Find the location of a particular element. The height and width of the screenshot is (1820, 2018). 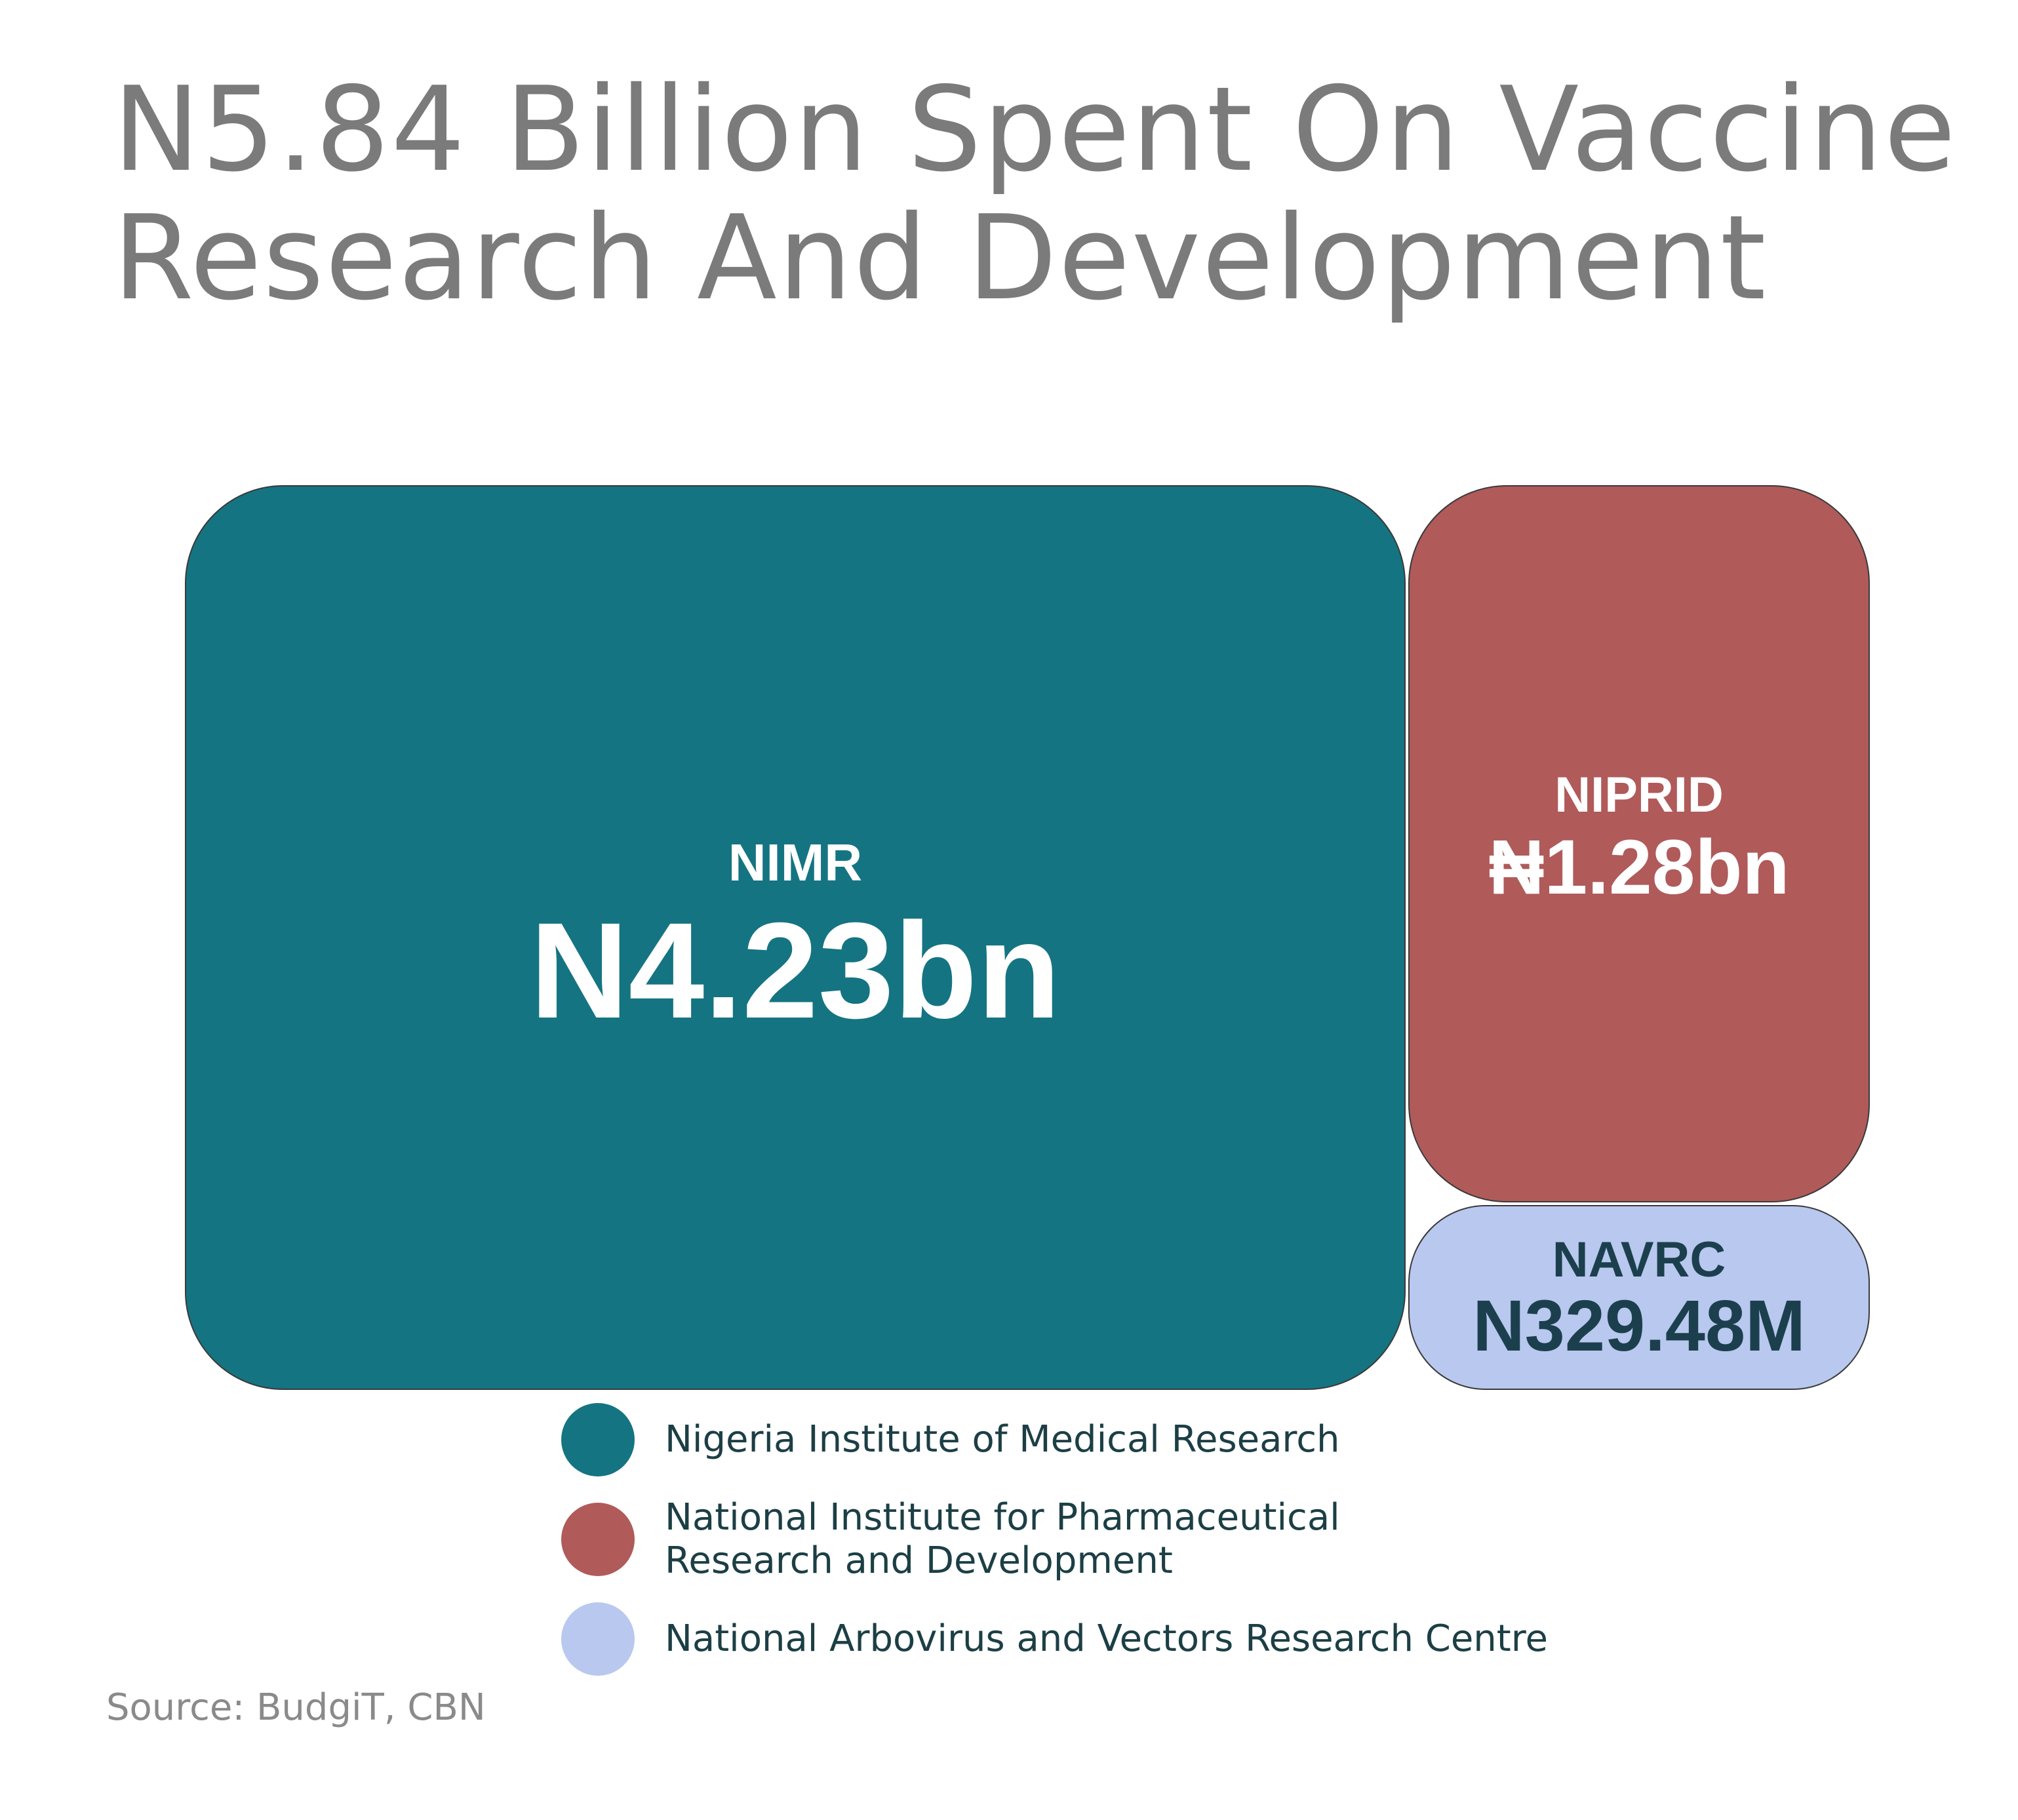

treemap-value-niprid: ₦1.28bn is located at coordinates (1639, 867).